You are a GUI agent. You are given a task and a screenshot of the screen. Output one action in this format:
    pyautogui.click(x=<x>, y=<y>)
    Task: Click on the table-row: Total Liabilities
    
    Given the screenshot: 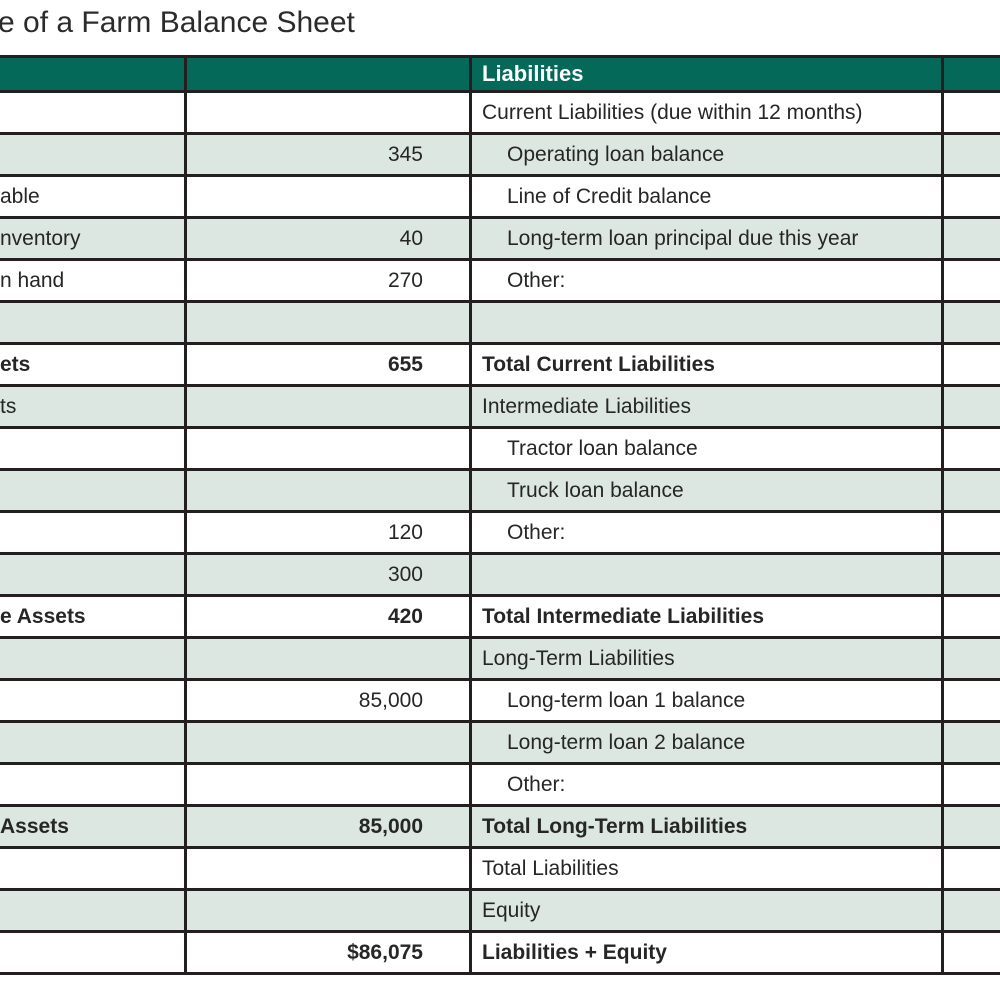 What is the action you would take?
    pyautogui.click(x=500, y=868)
    